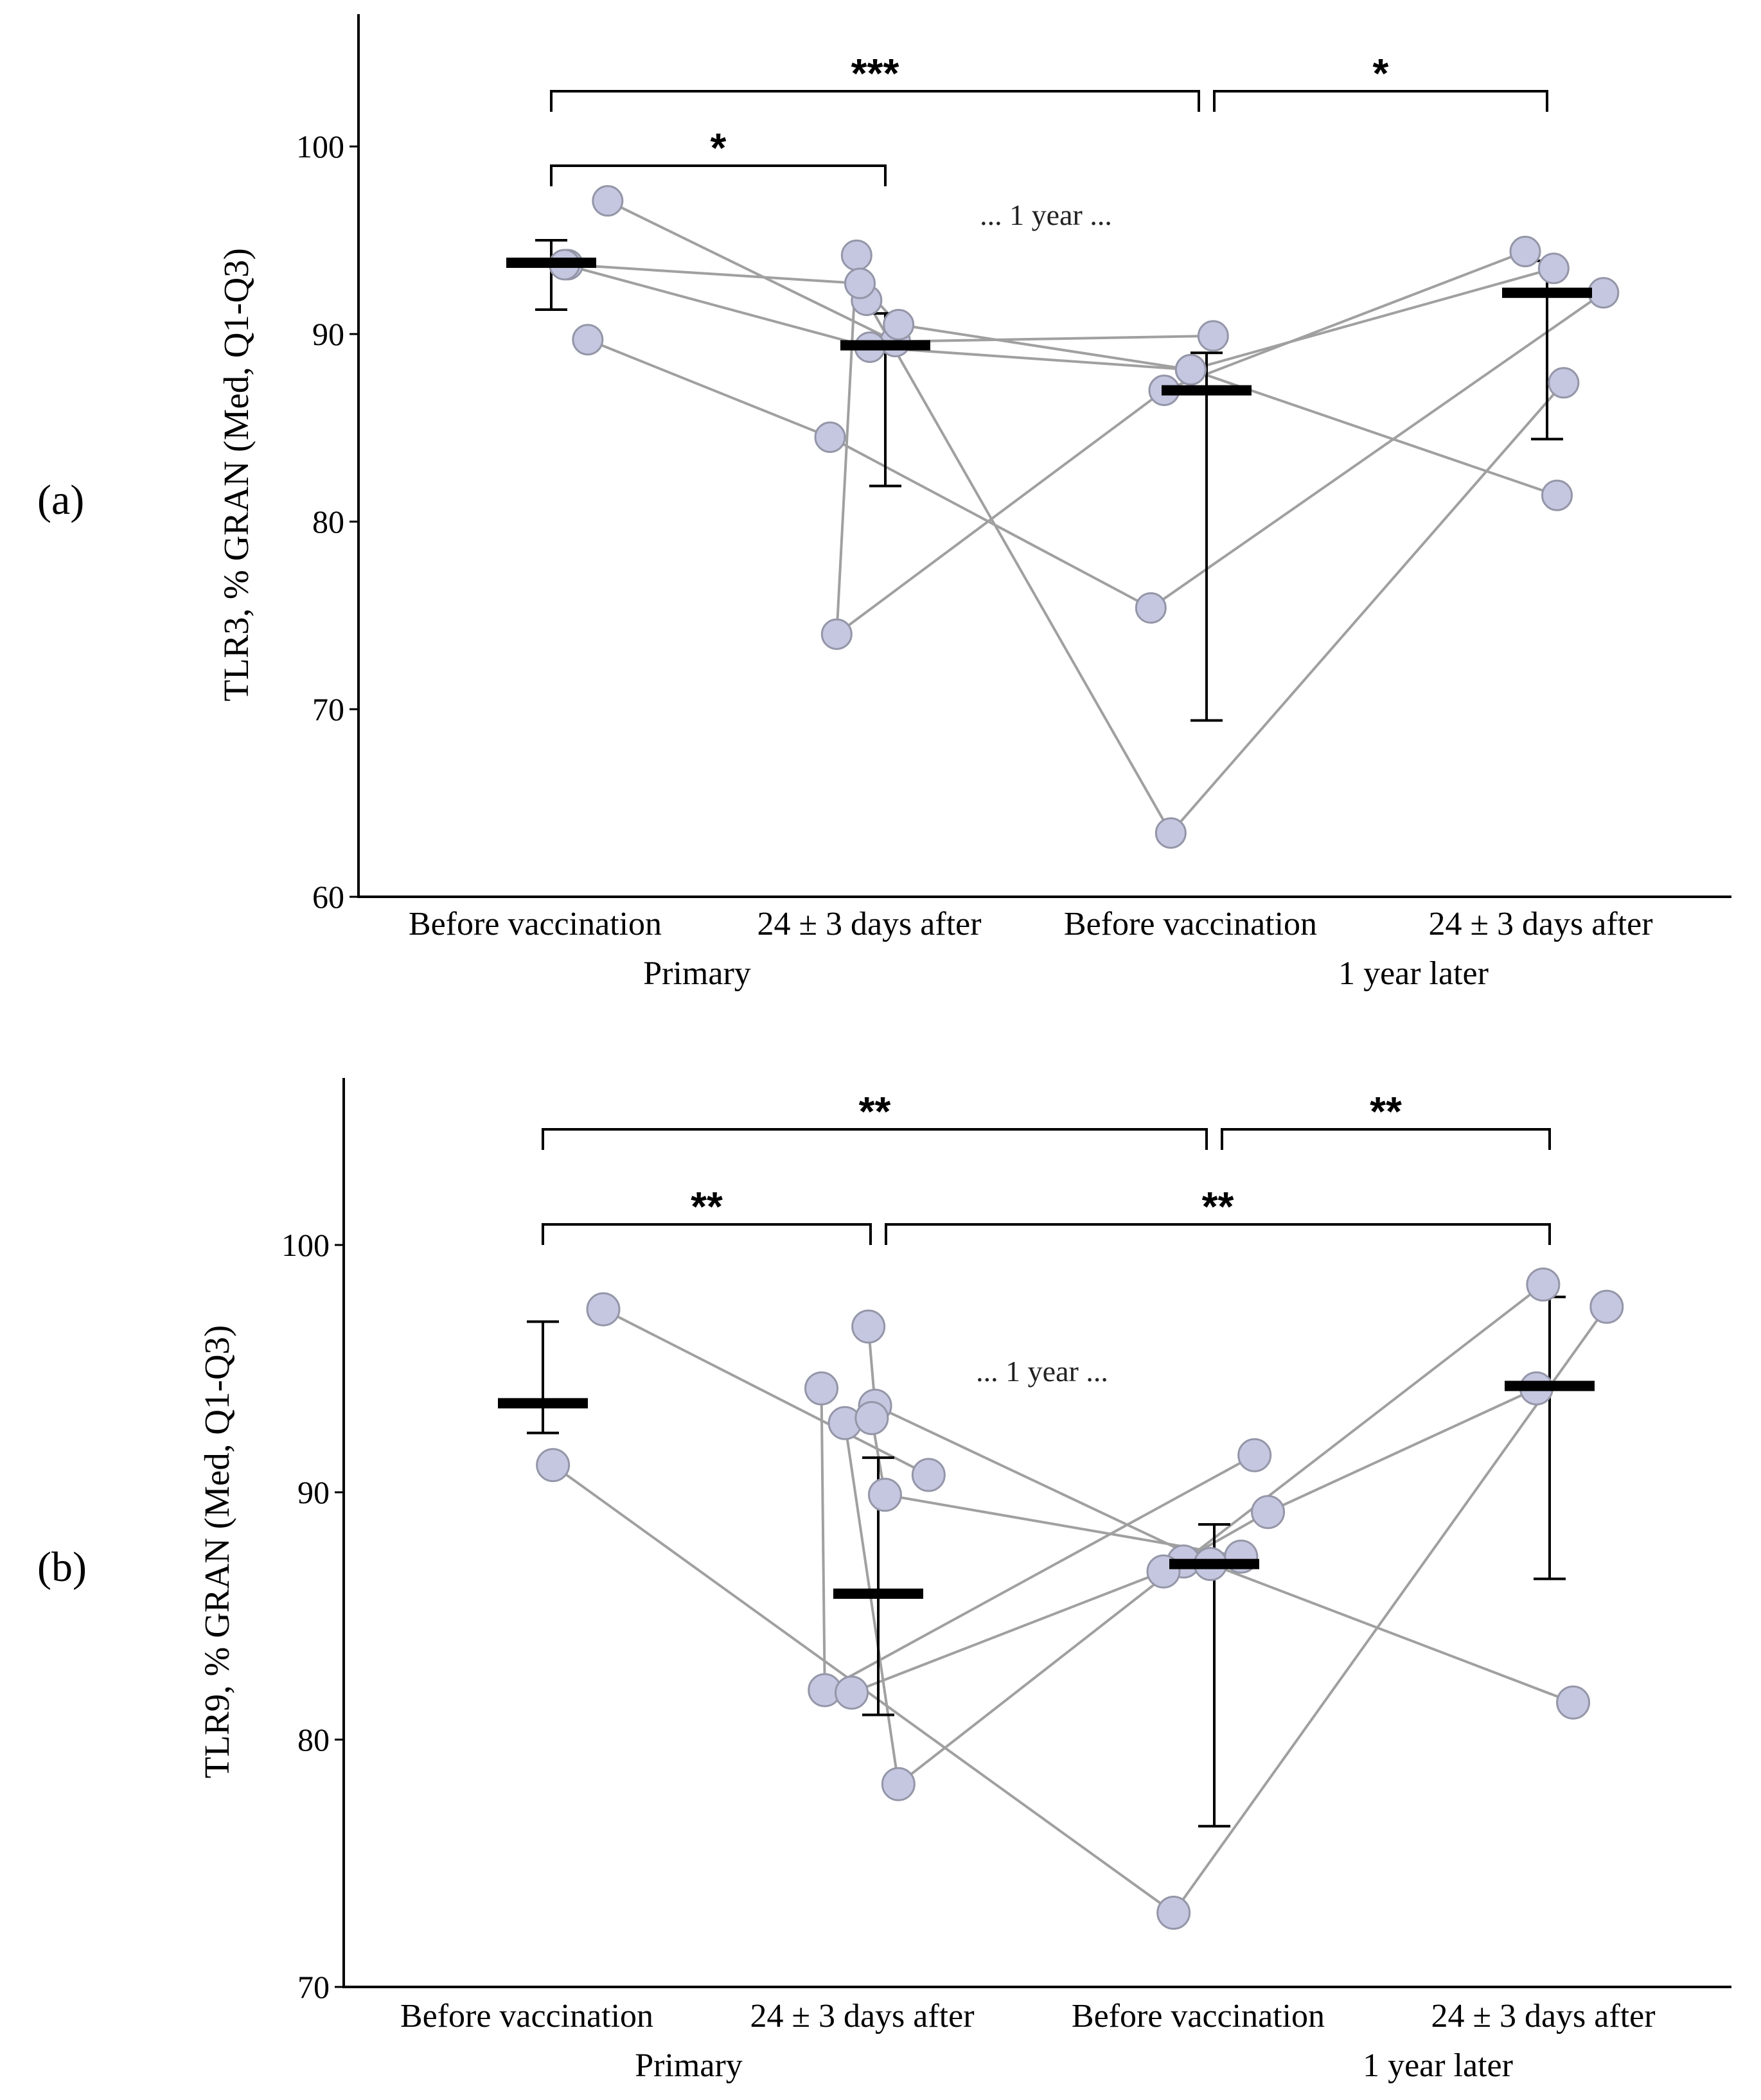 The height and width of the screenshot is (2100, 1761). What do you see at coordinates (328, 897) in the screenshot?
I see `y-tick-label: 60` at bounding box center [328, 897].